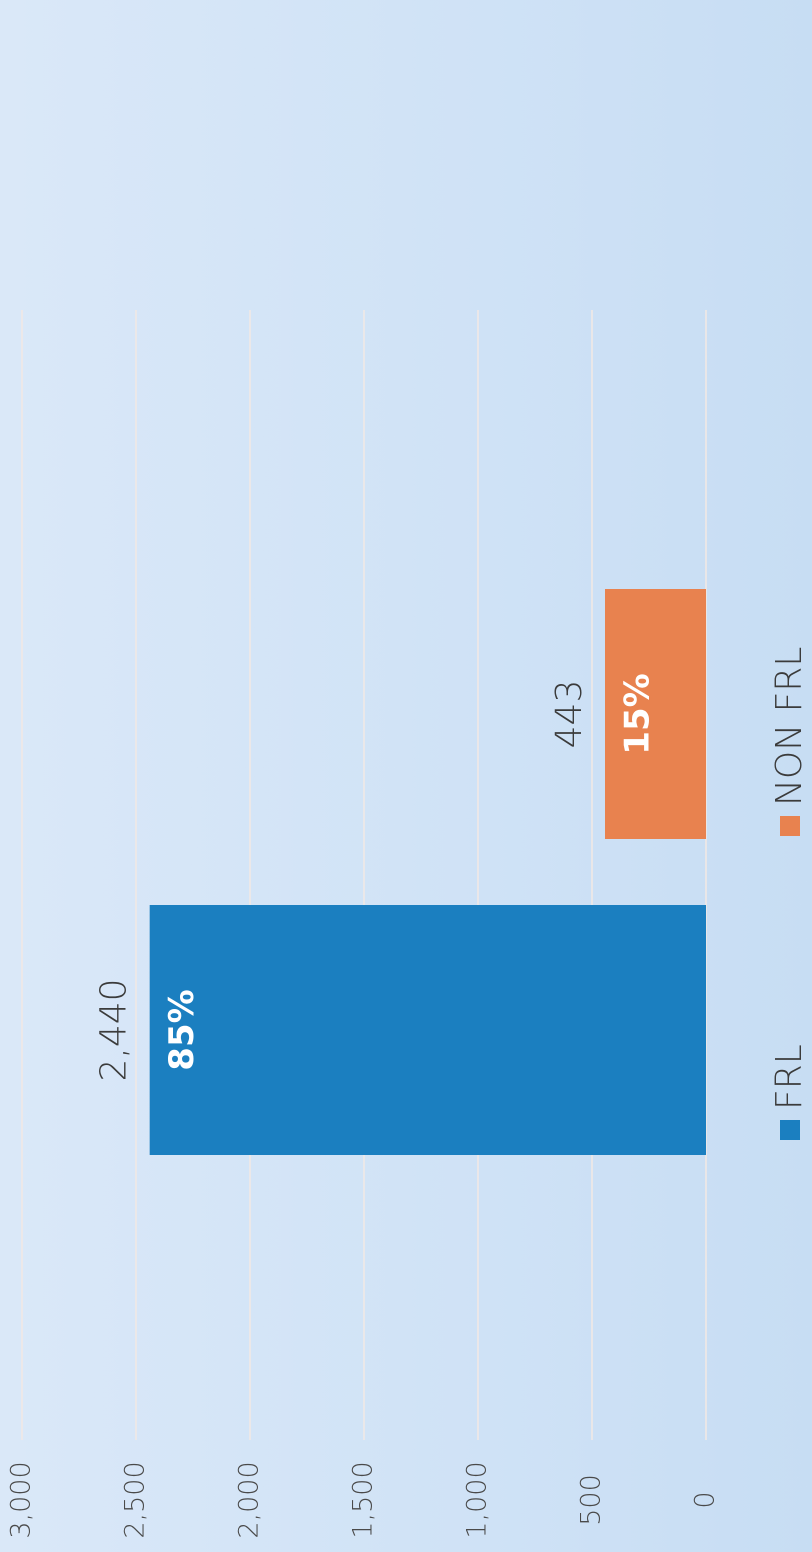  Describe the element at coordinates (21, 1499) in the screenshot. I see `y-tick-label: 3,000` at that location.